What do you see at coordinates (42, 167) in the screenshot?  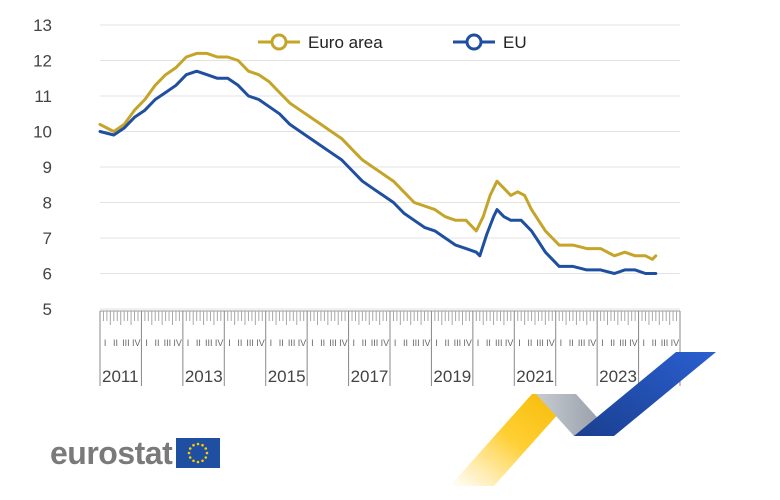 I see `y-axis: 5 6 7 8 9 10 11 12 13` at bounding box center [42, 167].